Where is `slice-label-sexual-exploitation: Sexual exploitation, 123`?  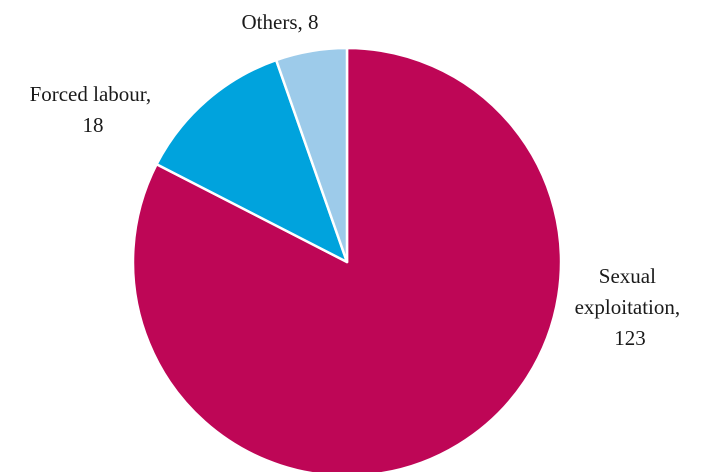
slice-label-sexual-exploitation: Sexual exploitation, 123 is located at coordinates (630, 307).